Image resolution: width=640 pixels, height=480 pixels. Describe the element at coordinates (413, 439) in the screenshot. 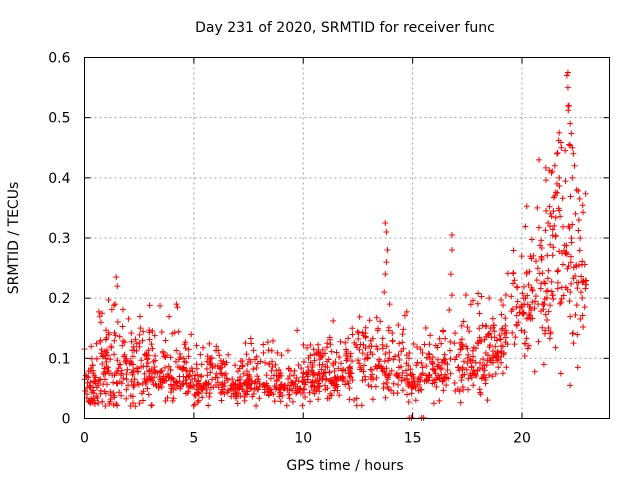

I see `x-tick-label: 15` at that location.